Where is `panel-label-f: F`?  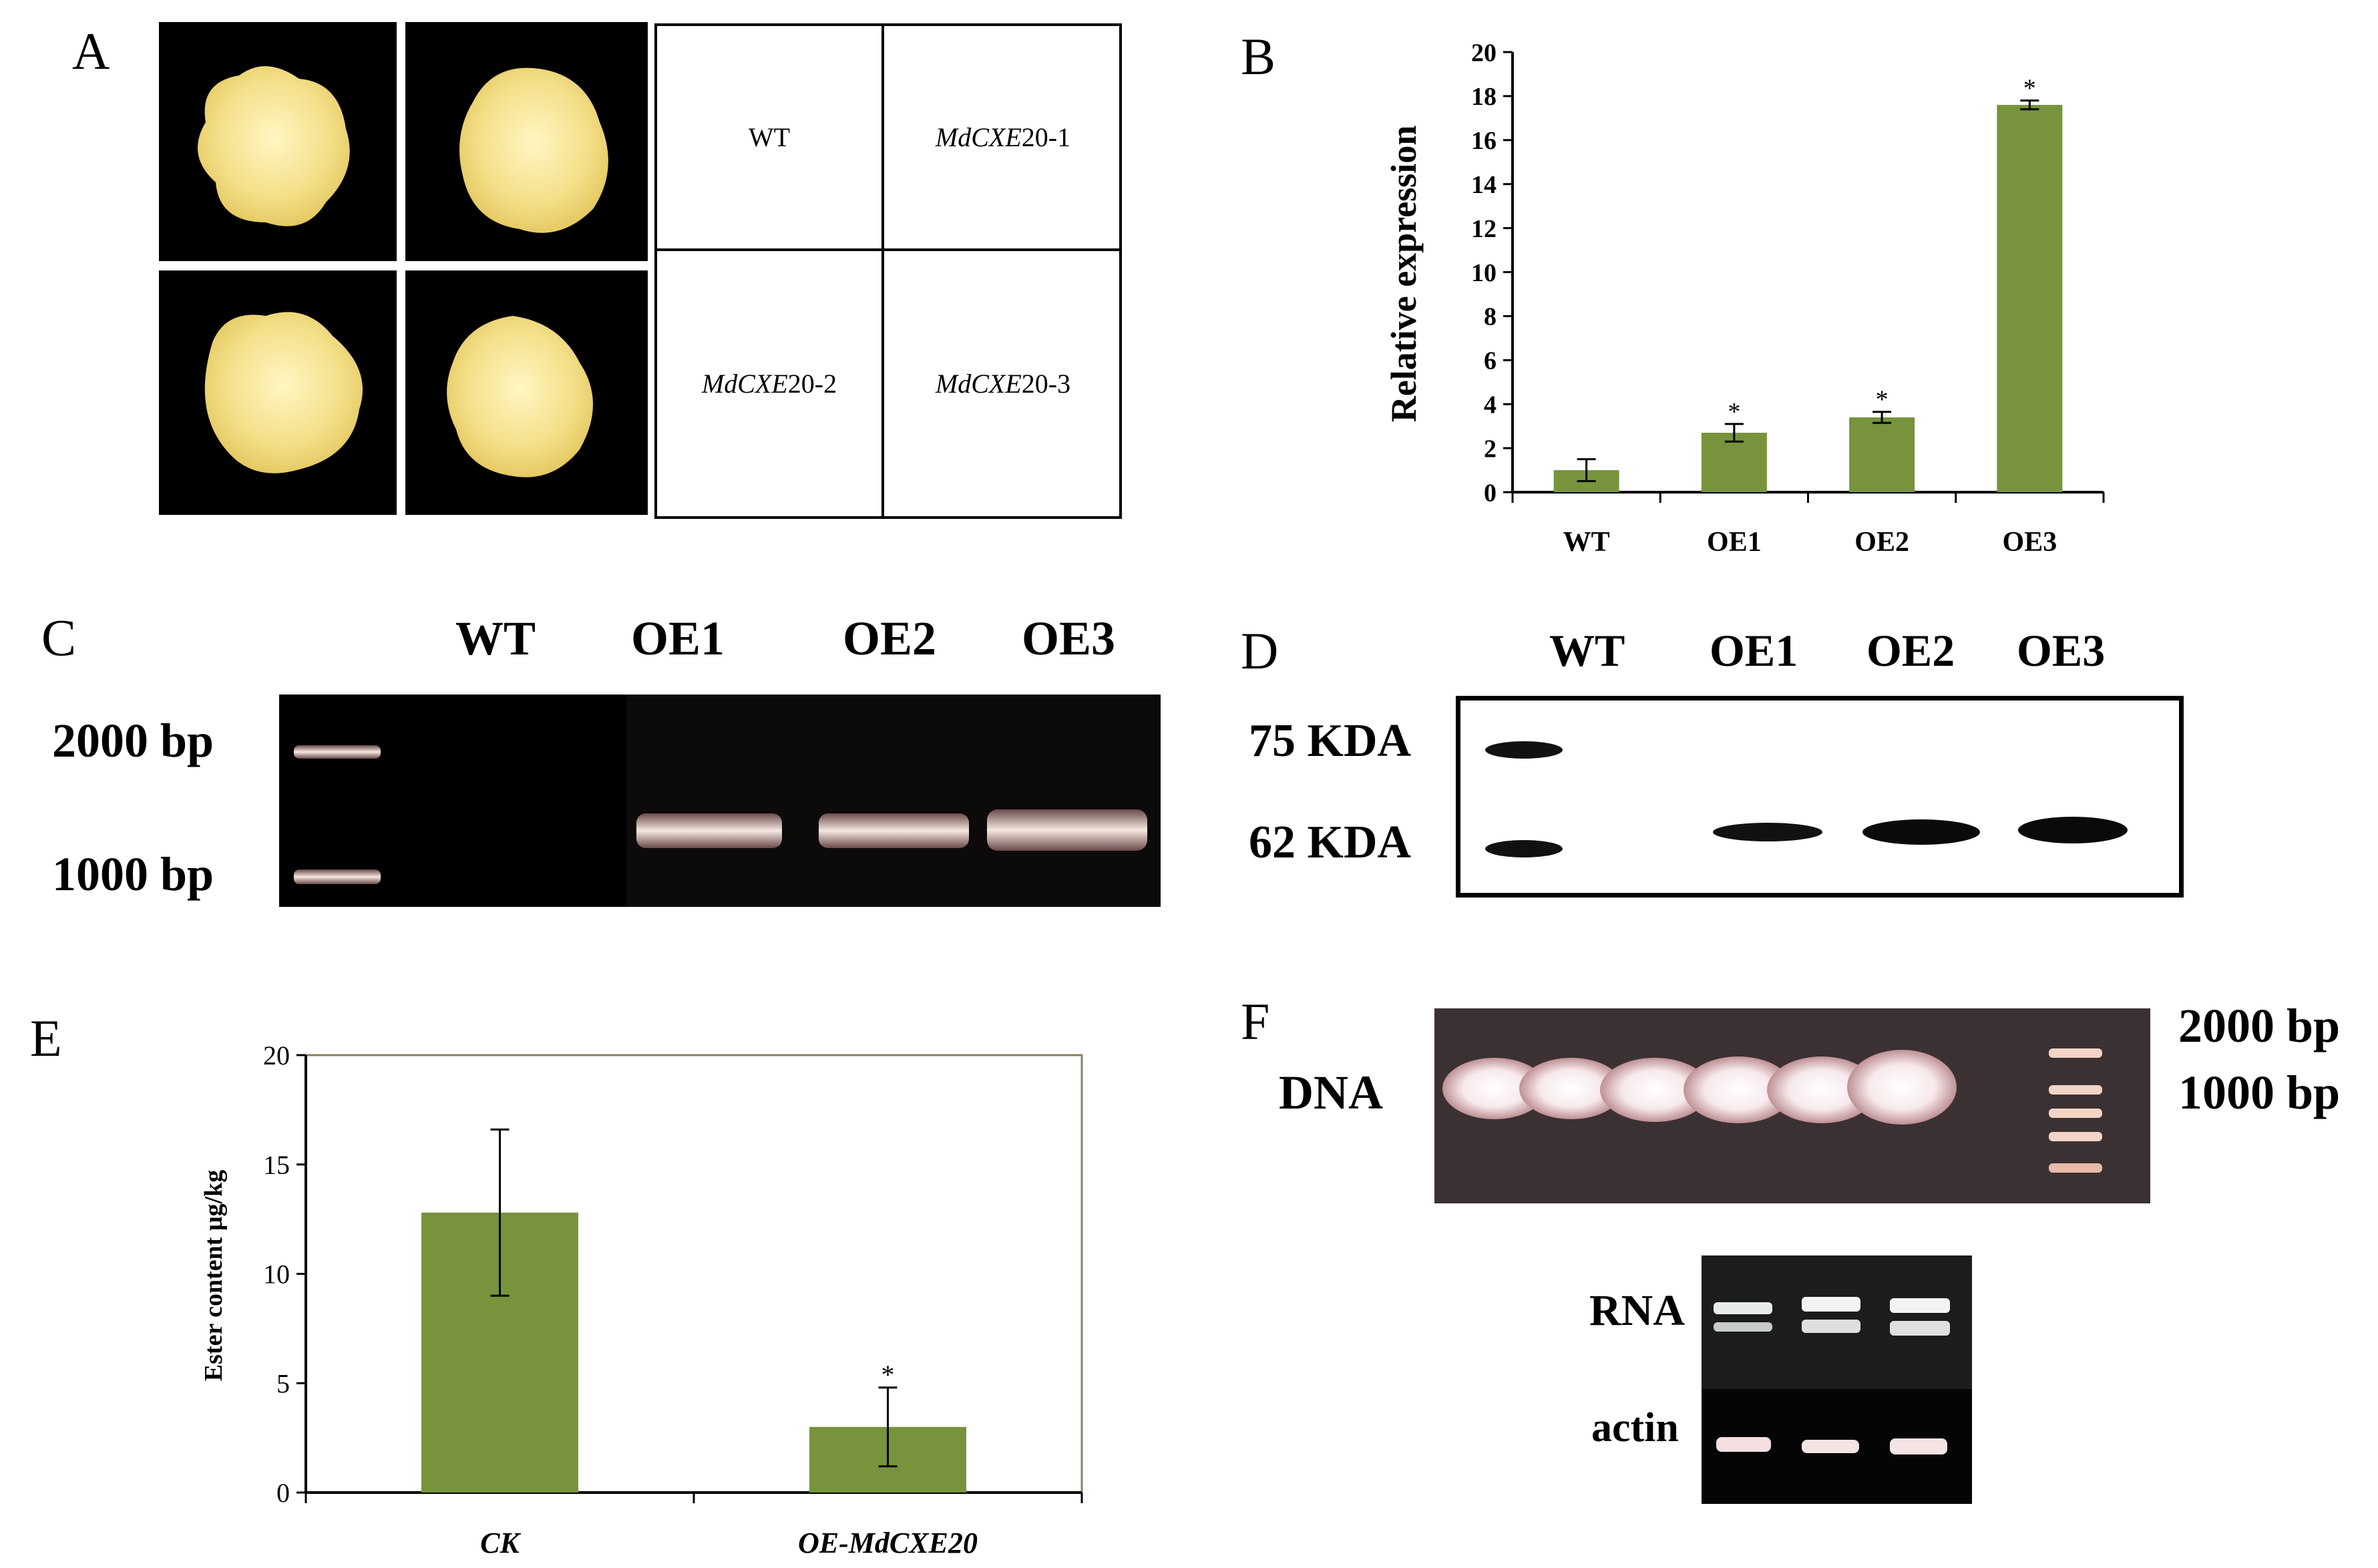 panel-label-f: F is located at coordinates (1256, 1021).